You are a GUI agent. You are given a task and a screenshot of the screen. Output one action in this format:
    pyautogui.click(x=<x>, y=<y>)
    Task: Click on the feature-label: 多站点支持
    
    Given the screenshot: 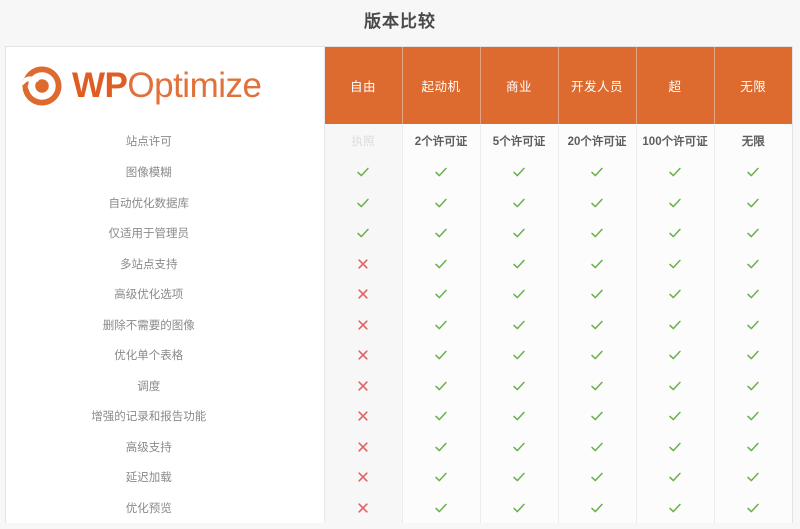 What is the action you would take?
    pyautogui.click(x=165, y=263)
    